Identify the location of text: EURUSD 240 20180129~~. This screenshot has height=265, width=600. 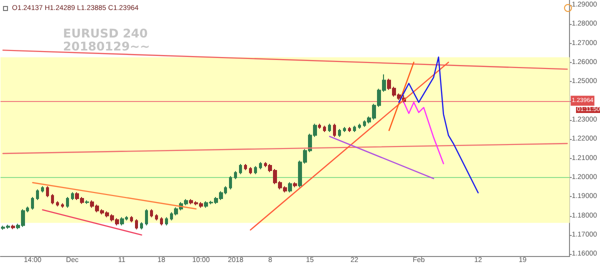
(106, 40).